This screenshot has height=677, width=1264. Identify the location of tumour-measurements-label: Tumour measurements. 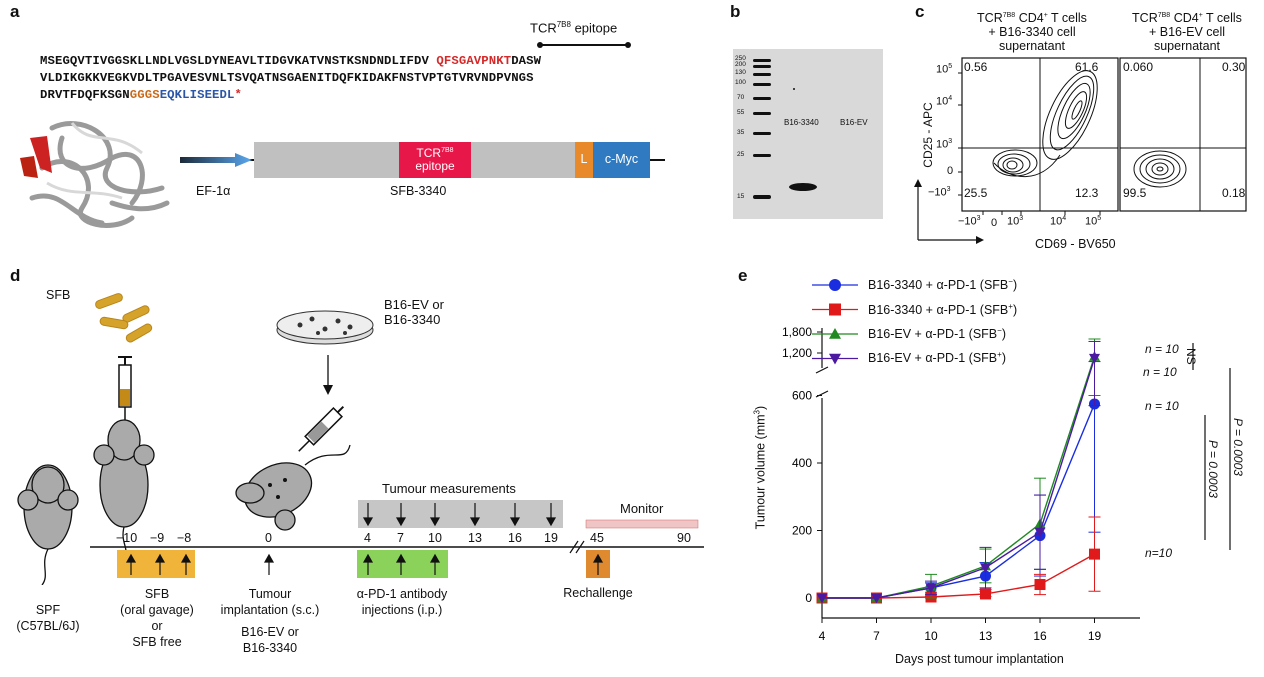
(449, 488).